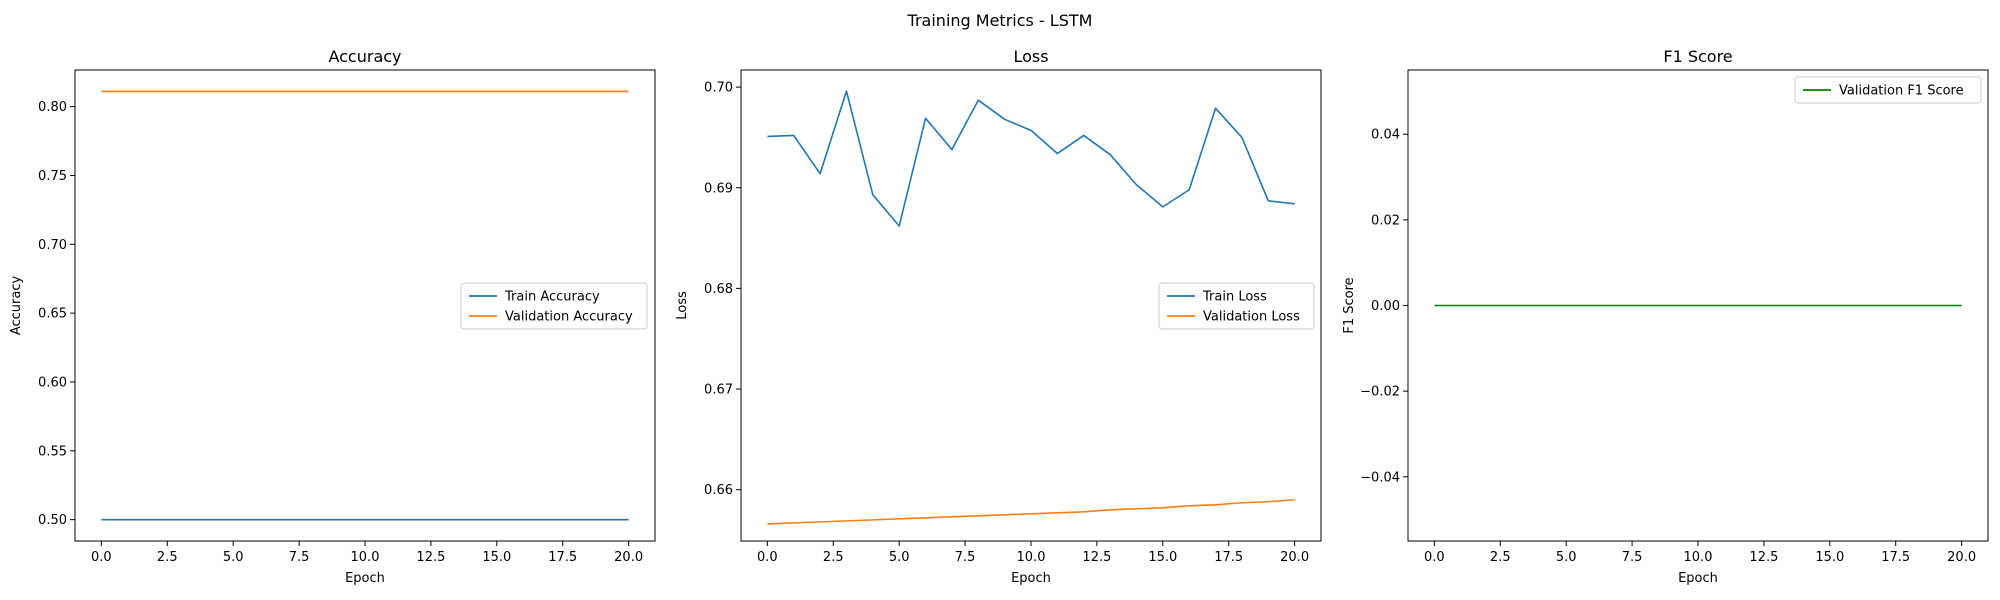  Describe the element at coordinates (1030, 56) in the screenshot. I see `chart-title: Loss` at that location.